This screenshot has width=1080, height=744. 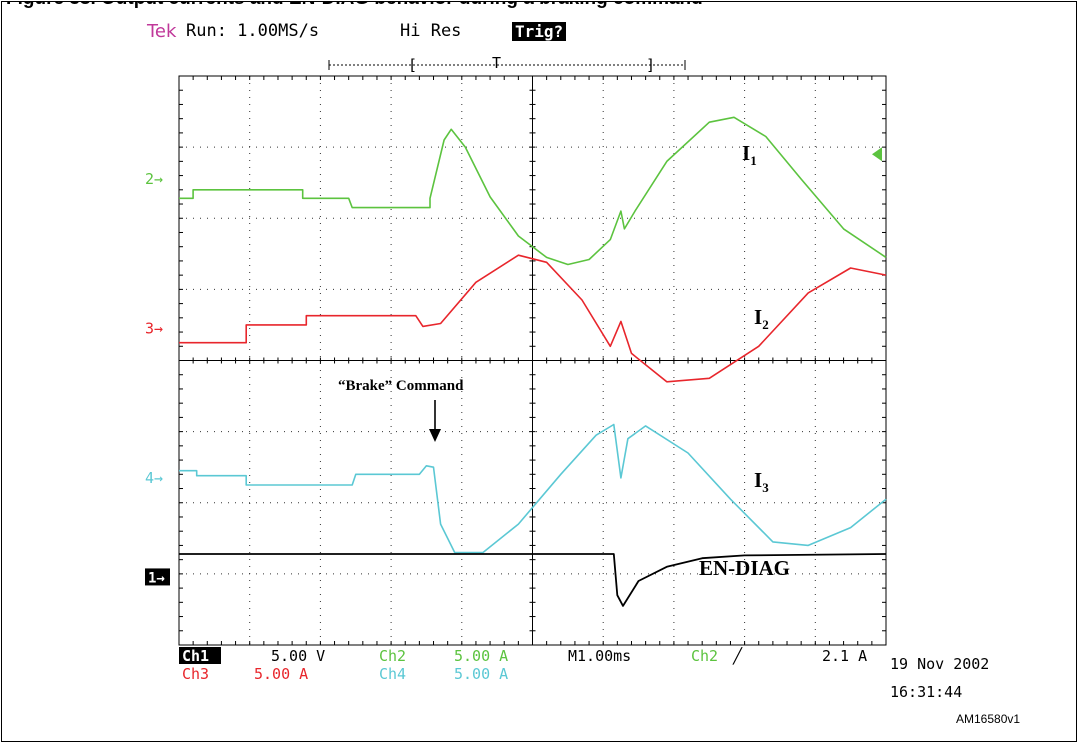 What do you see at coordinates (533, 488) in the screenshot?
I see `trace-ch4` at bounding box center [533, 488].